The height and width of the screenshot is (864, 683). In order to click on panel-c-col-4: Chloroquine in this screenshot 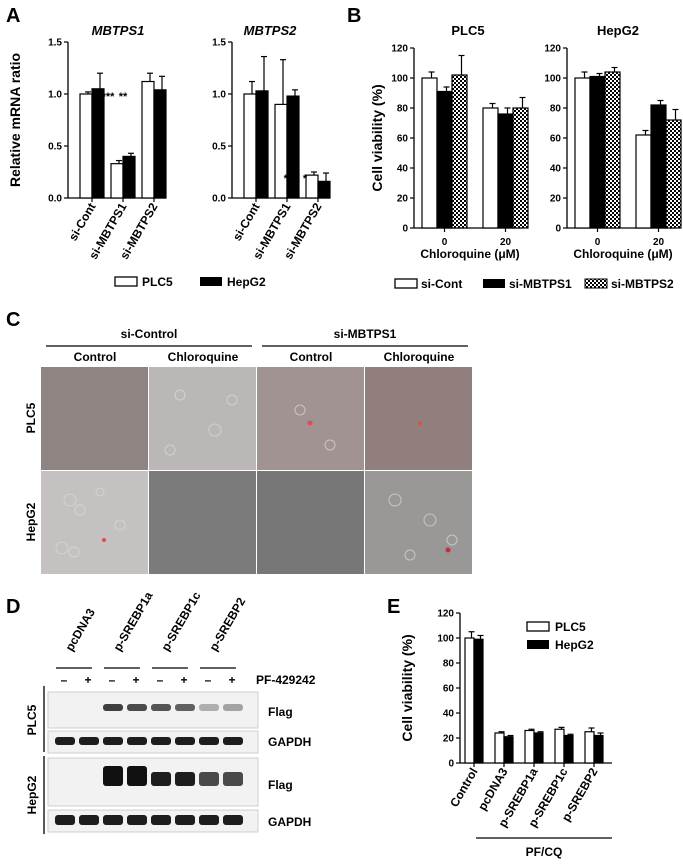, I will do `click(419, 357)`.